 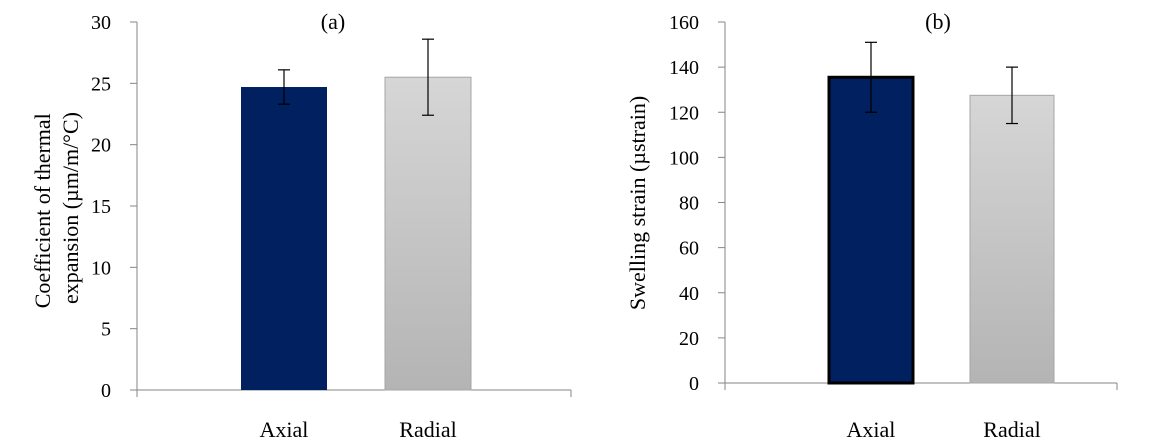 What do you see at coordinates (101, 84) in the screenshot?
I see `y-tick-label: 25` at bounding box center [101, 84].